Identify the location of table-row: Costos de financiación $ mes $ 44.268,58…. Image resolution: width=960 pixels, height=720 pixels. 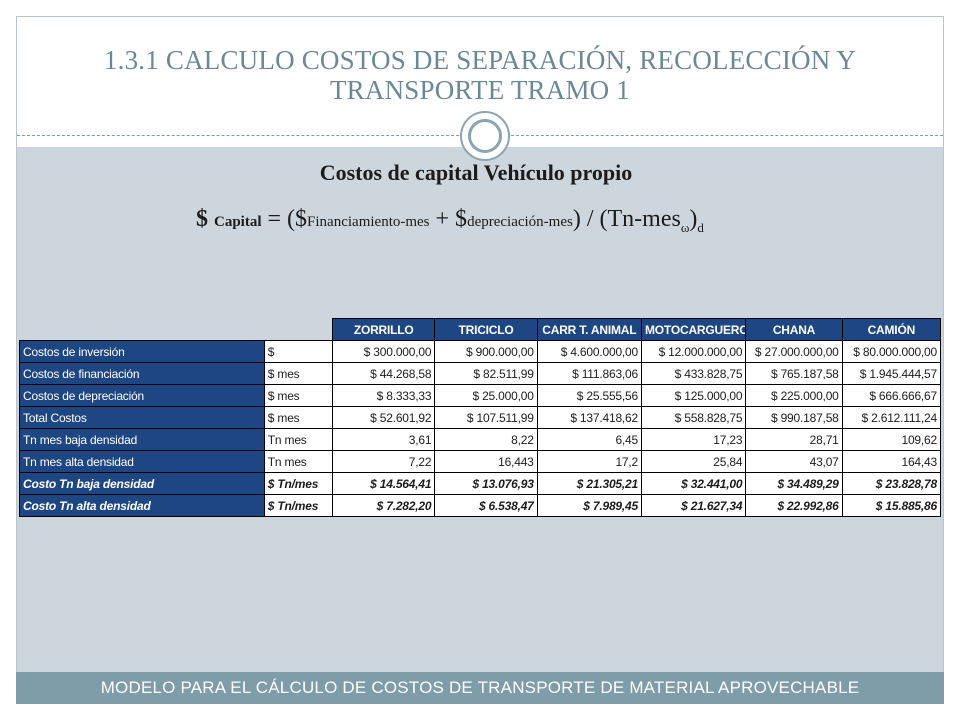
(480, 373).